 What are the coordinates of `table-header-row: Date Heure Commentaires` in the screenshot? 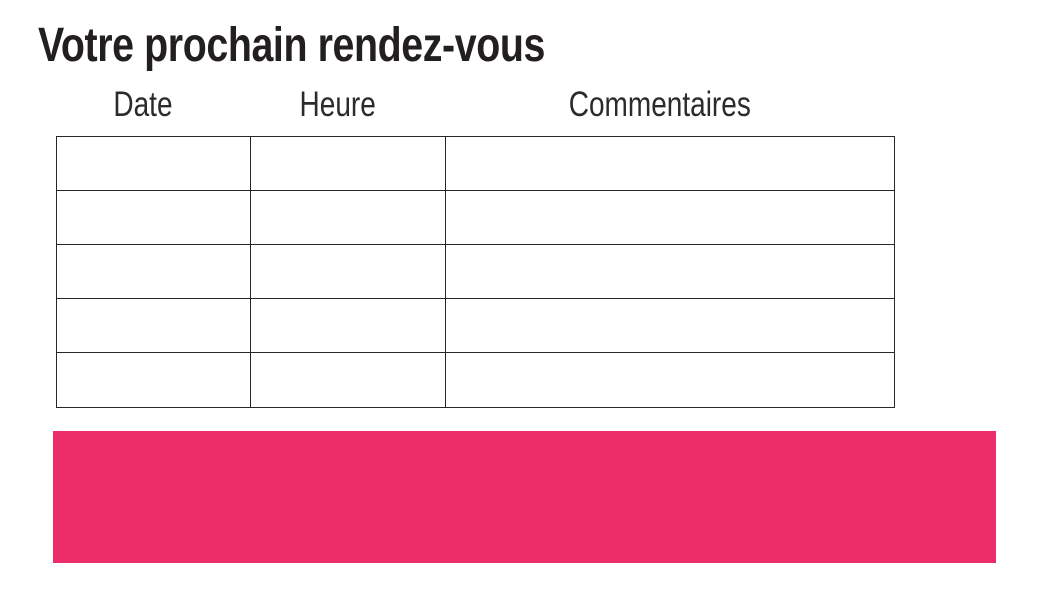 It's located at (465, 104).